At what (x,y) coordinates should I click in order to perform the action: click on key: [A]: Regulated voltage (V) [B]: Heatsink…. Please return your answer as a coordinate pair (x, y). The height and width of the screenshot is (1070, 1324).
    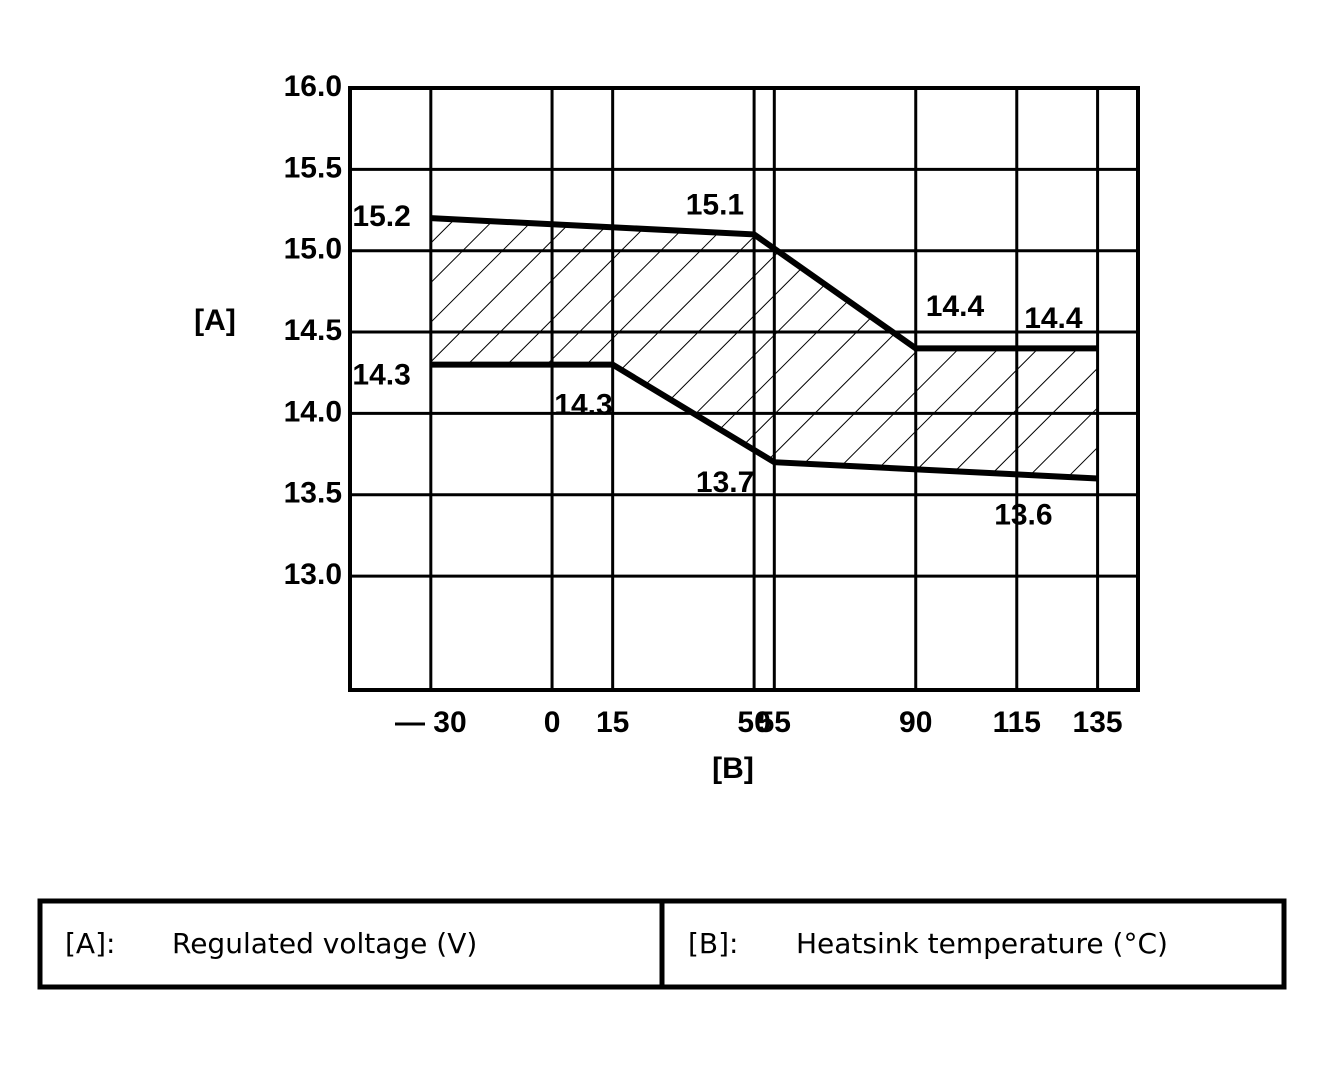
    Looking at the image, I should click on (662, 944).